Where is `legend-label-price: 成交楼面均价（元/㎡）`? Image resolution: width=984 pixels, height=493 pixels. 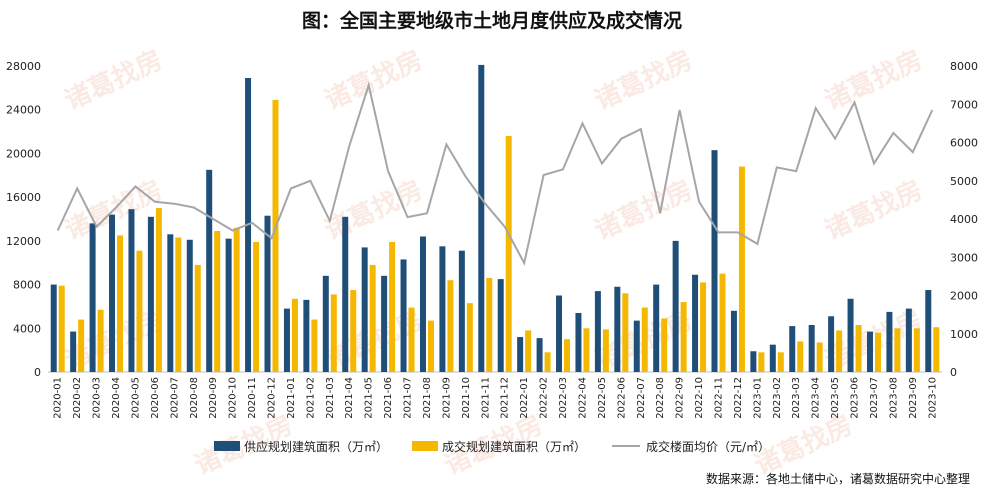
legend-label-price: 成交楼面均价（元/㎡） is located at coordinates (708, 446).